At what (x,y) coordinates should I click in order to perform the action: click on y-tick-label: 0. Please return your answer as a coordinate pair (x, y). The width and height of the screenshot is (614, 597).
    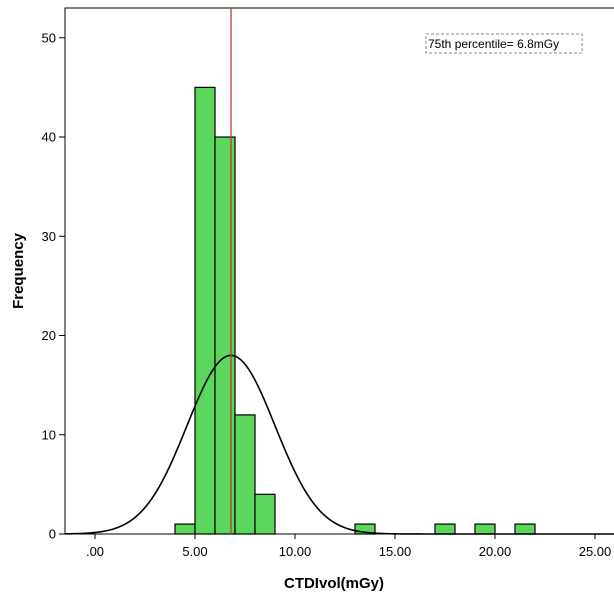
    Looking at the image, I should click on (52, 534).